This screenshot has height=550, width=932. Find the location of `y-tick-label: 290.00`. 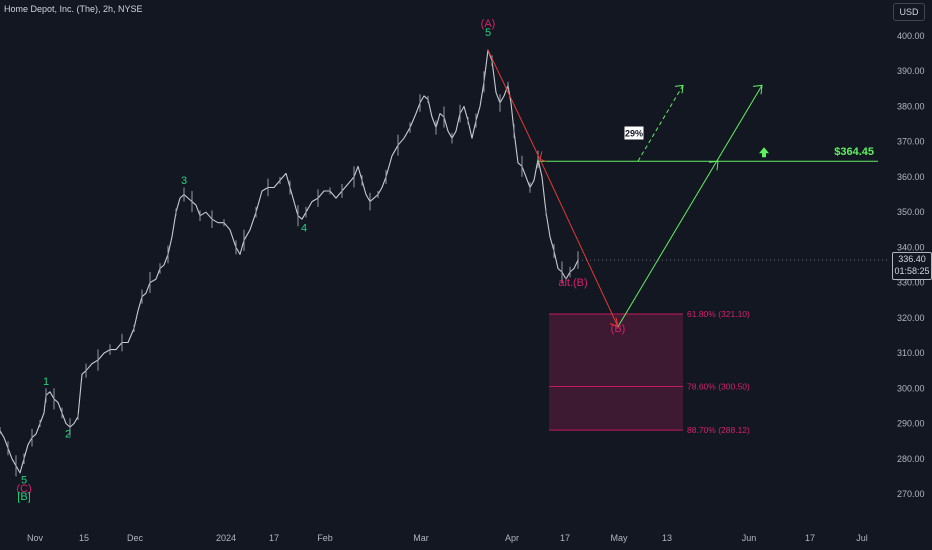

y-tick-label: 290.00 is located at coordinates (911, 424).